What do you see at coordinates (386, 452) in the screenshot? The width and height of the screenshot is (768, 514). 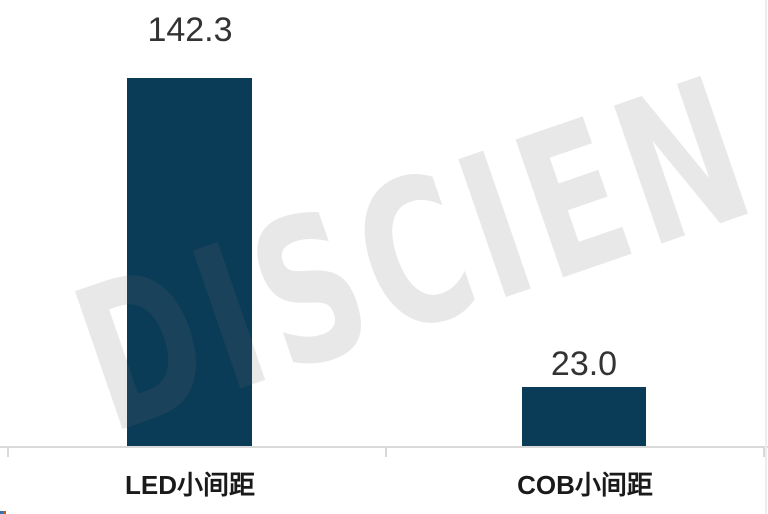 I see `x-axis-tick-middle` at bounding box center [386, 452].